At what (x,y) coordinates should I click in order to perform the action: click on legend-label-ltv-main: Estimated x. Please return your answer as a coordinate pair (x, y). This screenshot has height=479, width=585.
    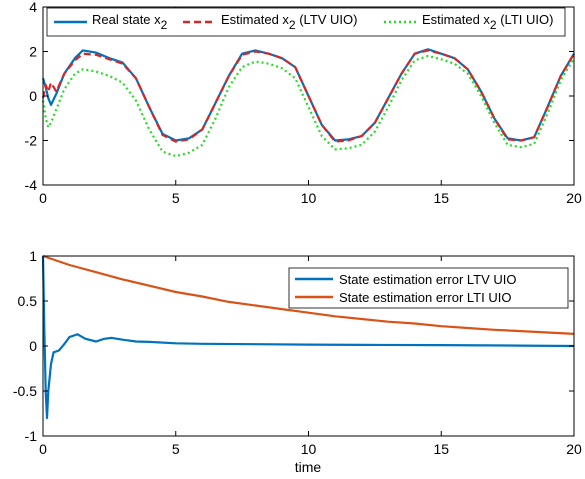
    Looking at the image, I should click on (255, 19).